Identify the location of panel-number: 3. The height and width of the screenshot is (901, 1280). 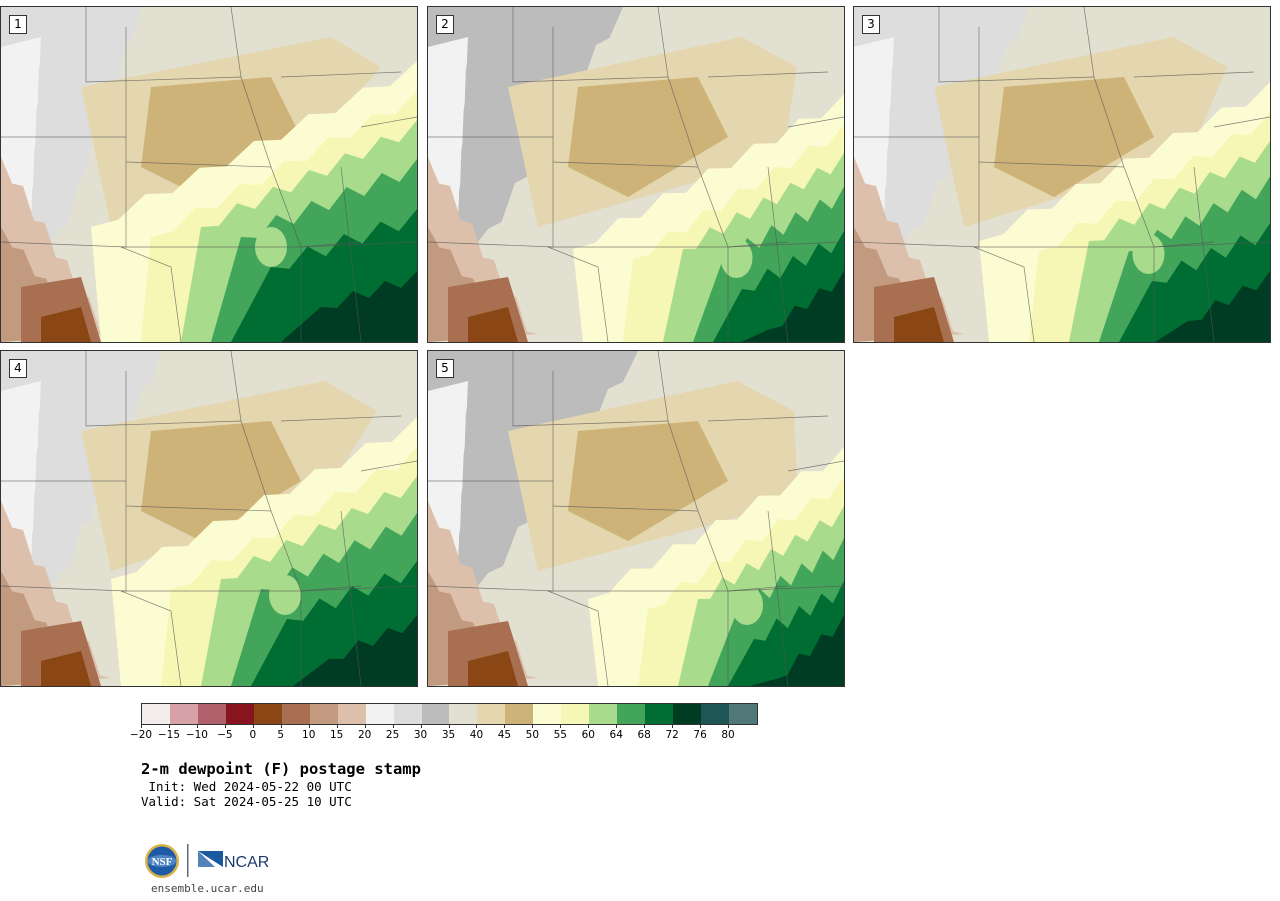
(871, 24).